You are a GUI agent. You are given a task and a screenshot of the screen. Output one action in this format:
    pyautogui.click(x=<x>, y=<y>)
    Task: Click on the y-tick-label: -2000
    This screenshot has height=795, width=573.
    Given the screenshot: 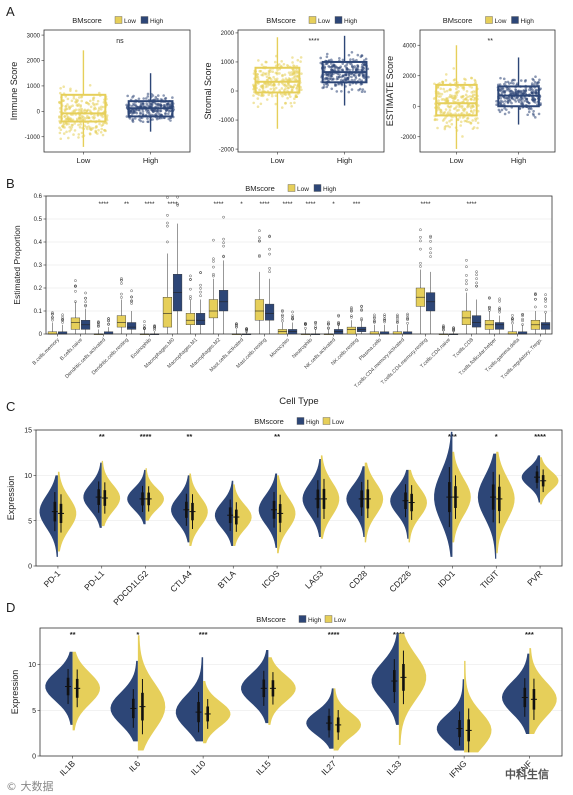 What is the action you would take?
    pyautogui.click(x=409, y=138)
    